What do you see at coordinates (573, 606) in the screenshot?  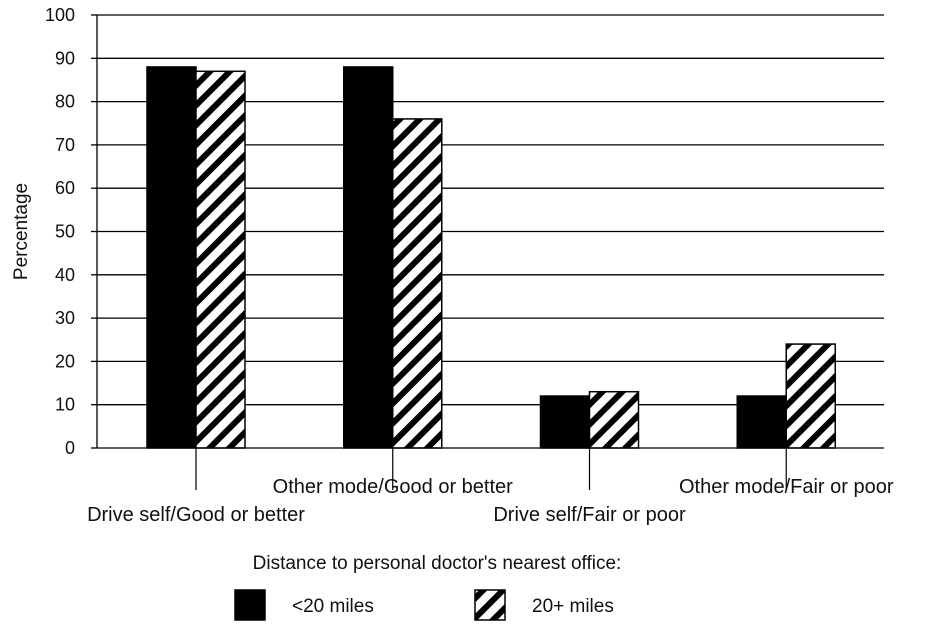 I see `legend-label-20-plus: 20+ miles` at bounding box center [573, 606].